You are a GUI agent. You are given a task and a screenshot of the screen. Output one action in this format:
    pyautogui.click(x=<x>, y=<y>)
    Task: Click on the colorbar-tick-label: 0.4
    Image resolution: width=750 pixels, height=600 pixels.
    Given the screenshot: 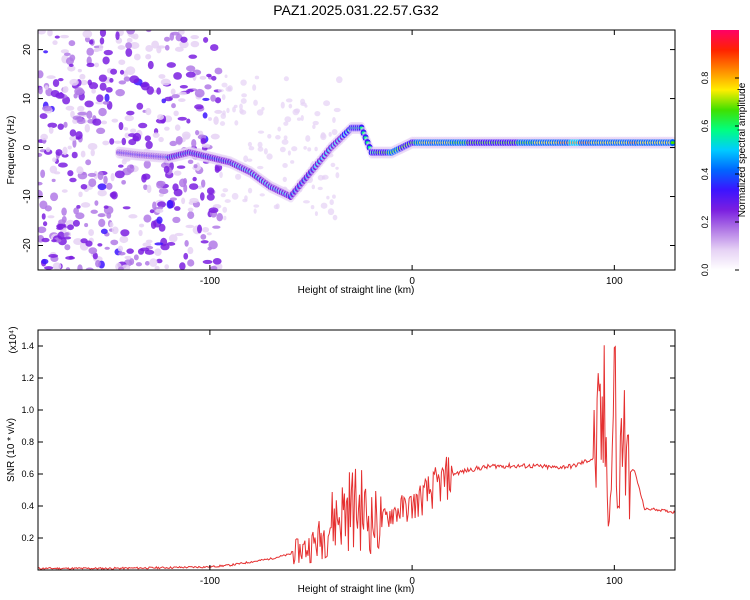 What is the action you would take?
    pyautogui.click(x=705, y=174)
    